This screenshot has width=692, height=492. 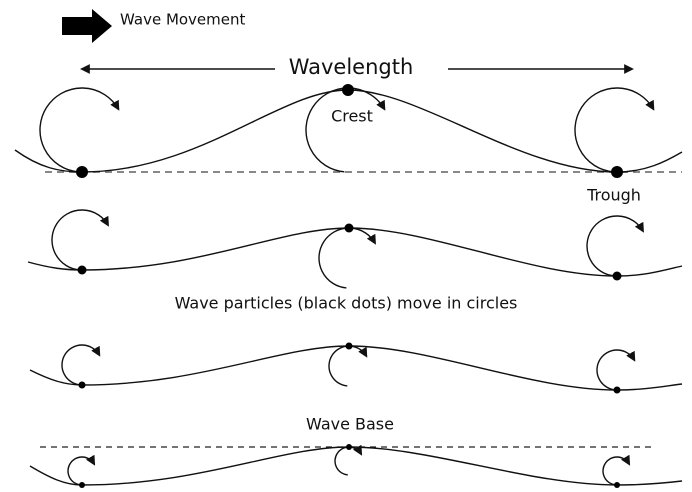 What do you see at coordinates (183, 20) in the screenshot?
I see `wave-movement-label: Wave Movement` at bounding box center [183, 20].